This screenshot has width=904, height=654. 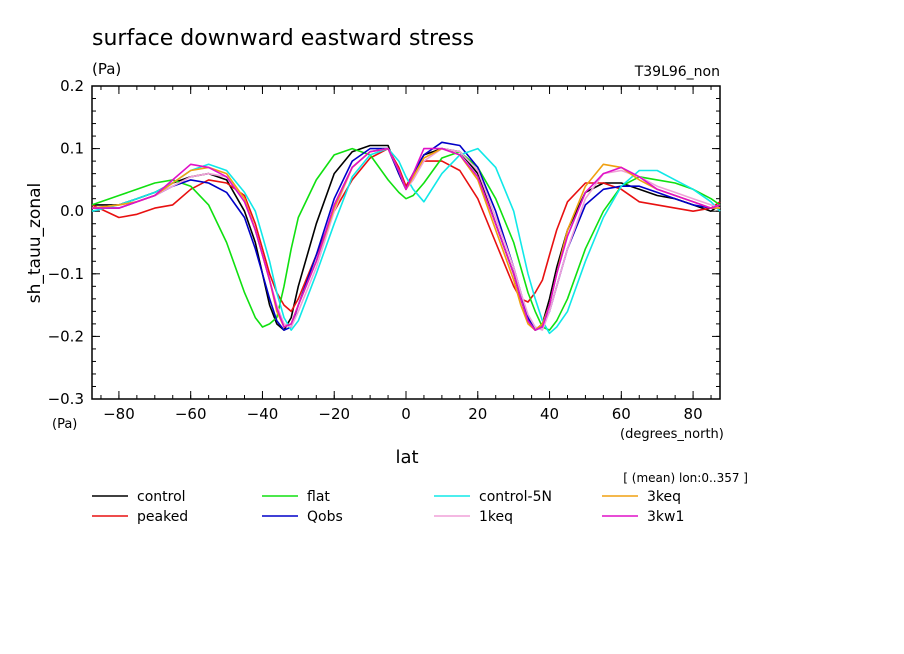 What do you see at coordinates (72, 211) in the screenshot?
I see `y-tick-label: 0.0` at bounding box center [72, 211].